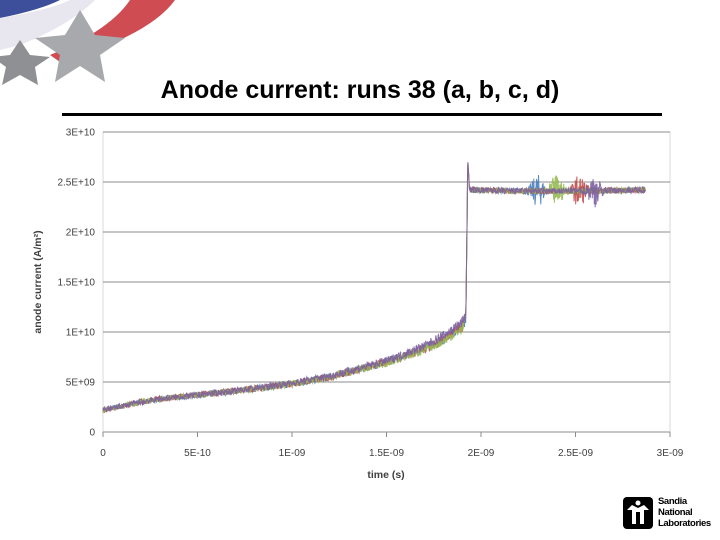 This screenshot has height=540, width=720. I want to click on sandia-logo: Sandia National Laboratories, so click(668, 515).